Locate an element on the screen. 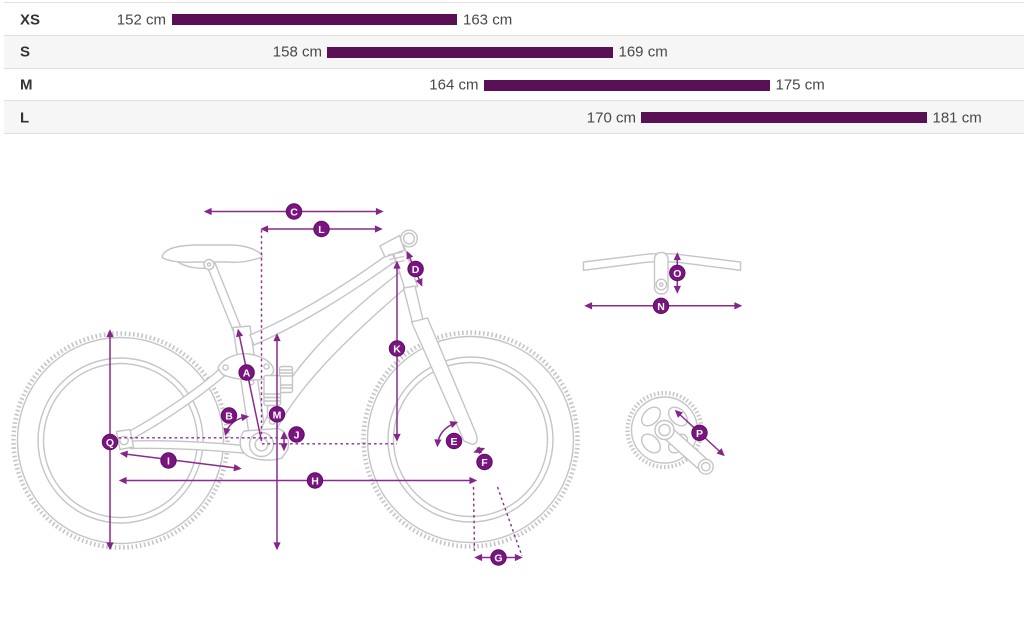 This screenshot has width=1024, height=628. svg-text: D is located at coordinates (416, 270).